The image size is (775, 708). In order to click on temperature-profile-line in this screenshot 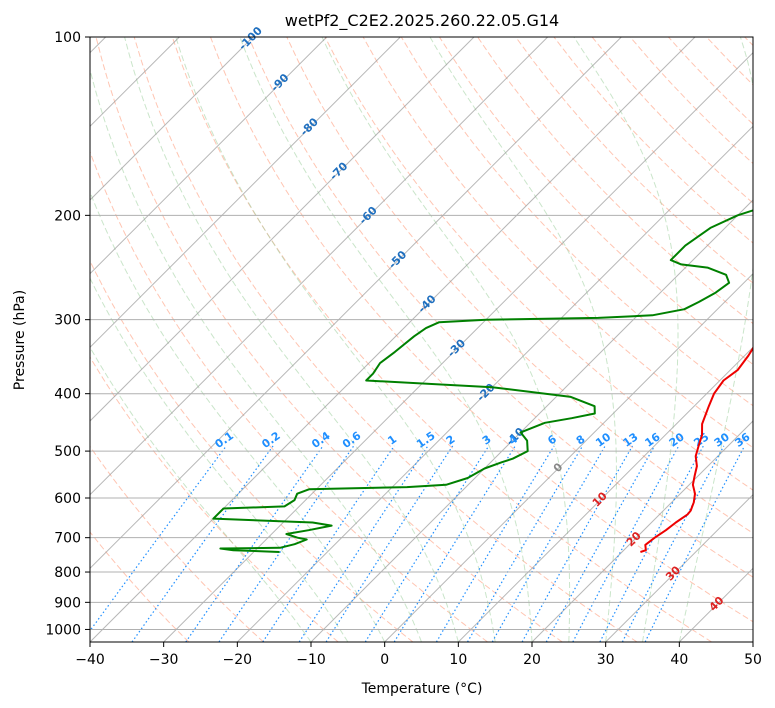, I will do `click(696, 449)`.